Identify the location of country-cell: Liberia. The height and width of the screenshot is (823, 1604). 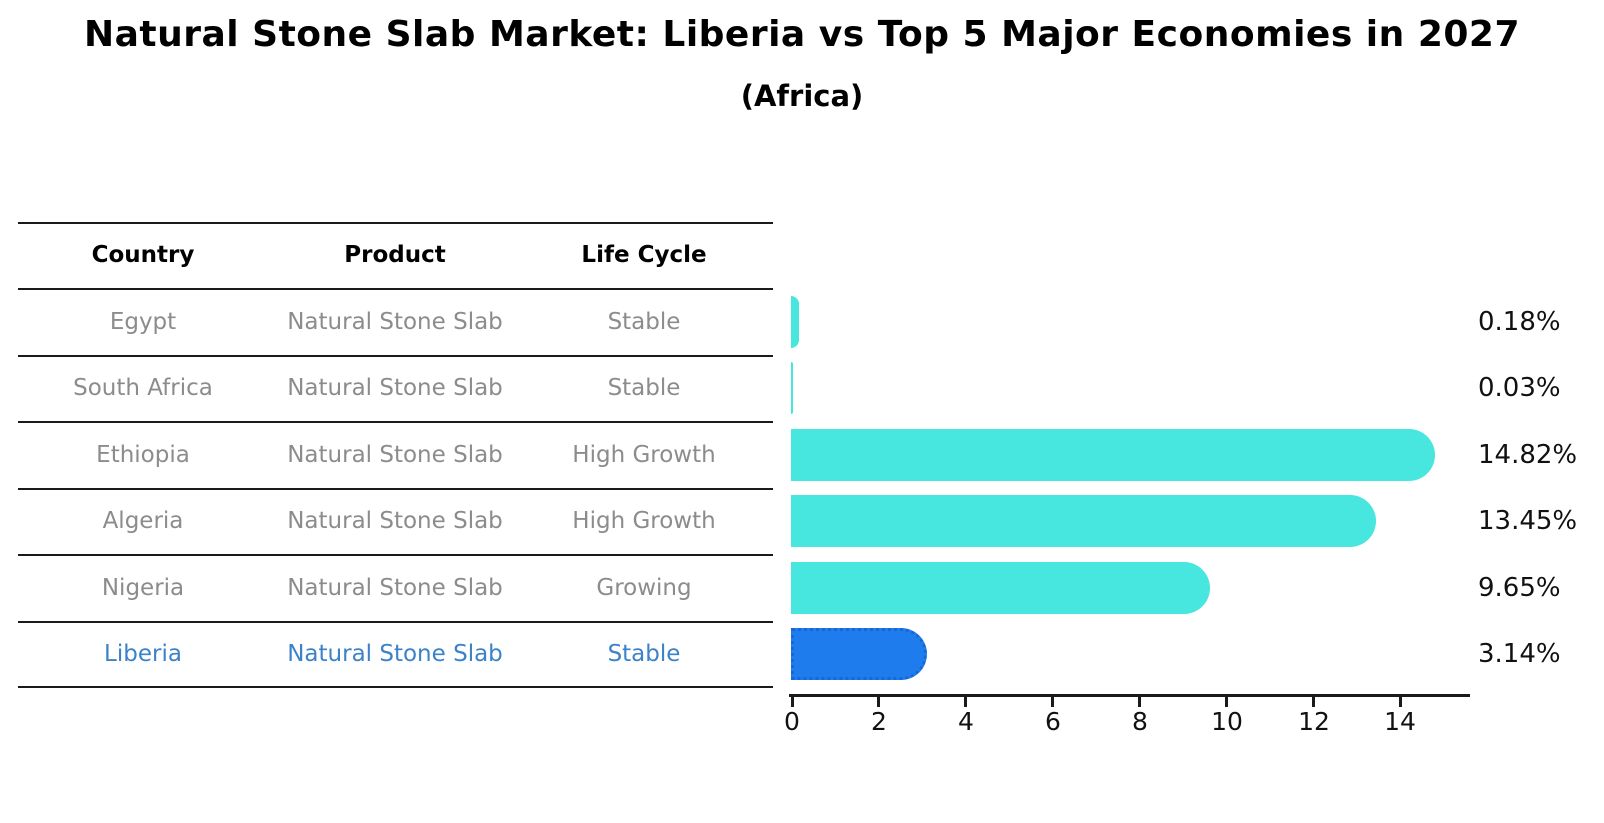
(143, 654).